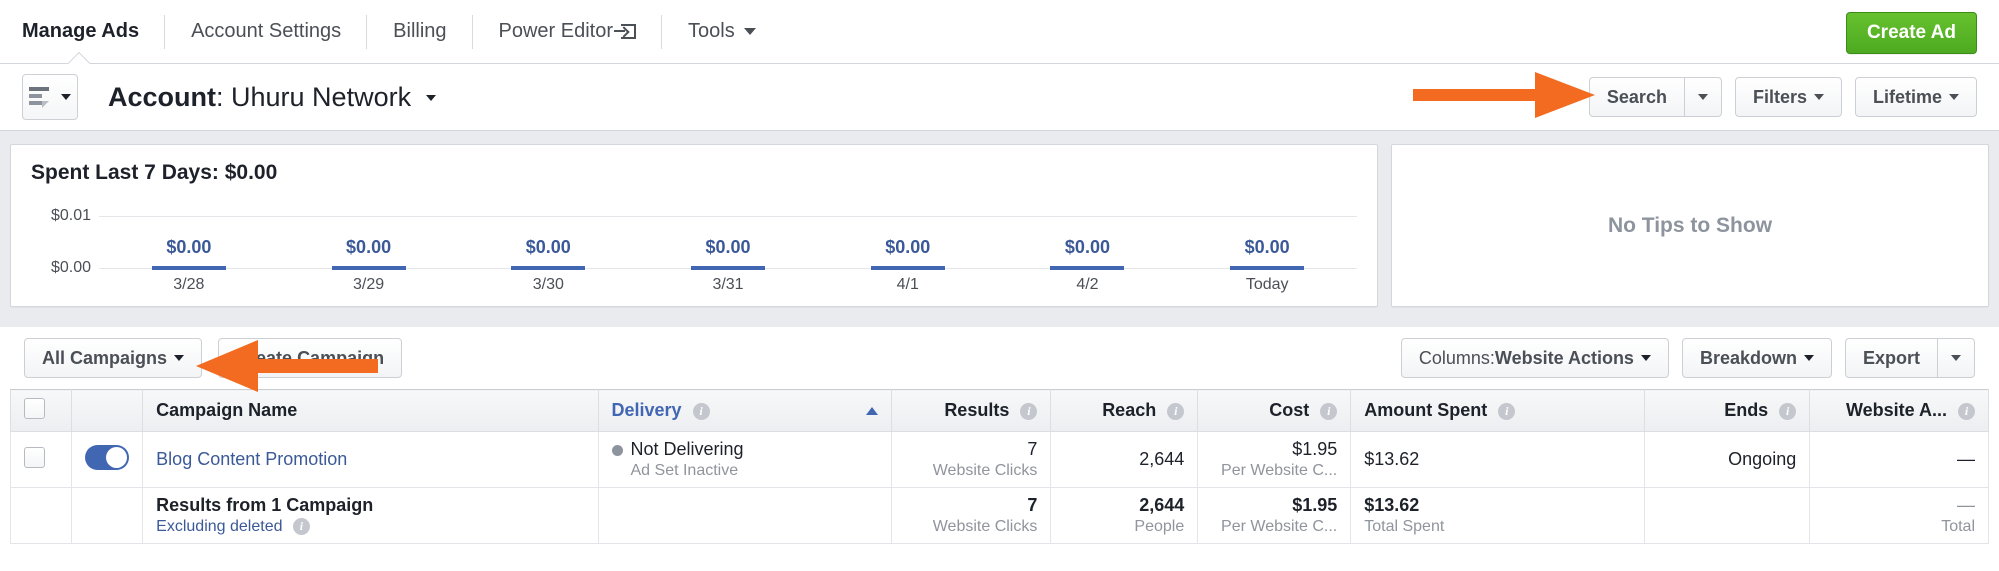 The image size is (1999, 571). I want to click on report-document-icon-button, so click(50, 97).